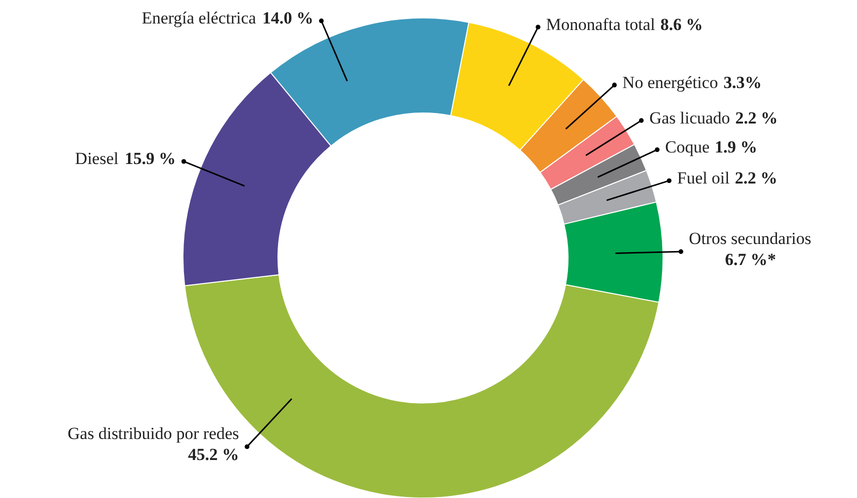  What do you see at coordinates (199, 18) in the screenshot?
I see `slice-label: Energía eléctrica` at bounding box center [199, 18].